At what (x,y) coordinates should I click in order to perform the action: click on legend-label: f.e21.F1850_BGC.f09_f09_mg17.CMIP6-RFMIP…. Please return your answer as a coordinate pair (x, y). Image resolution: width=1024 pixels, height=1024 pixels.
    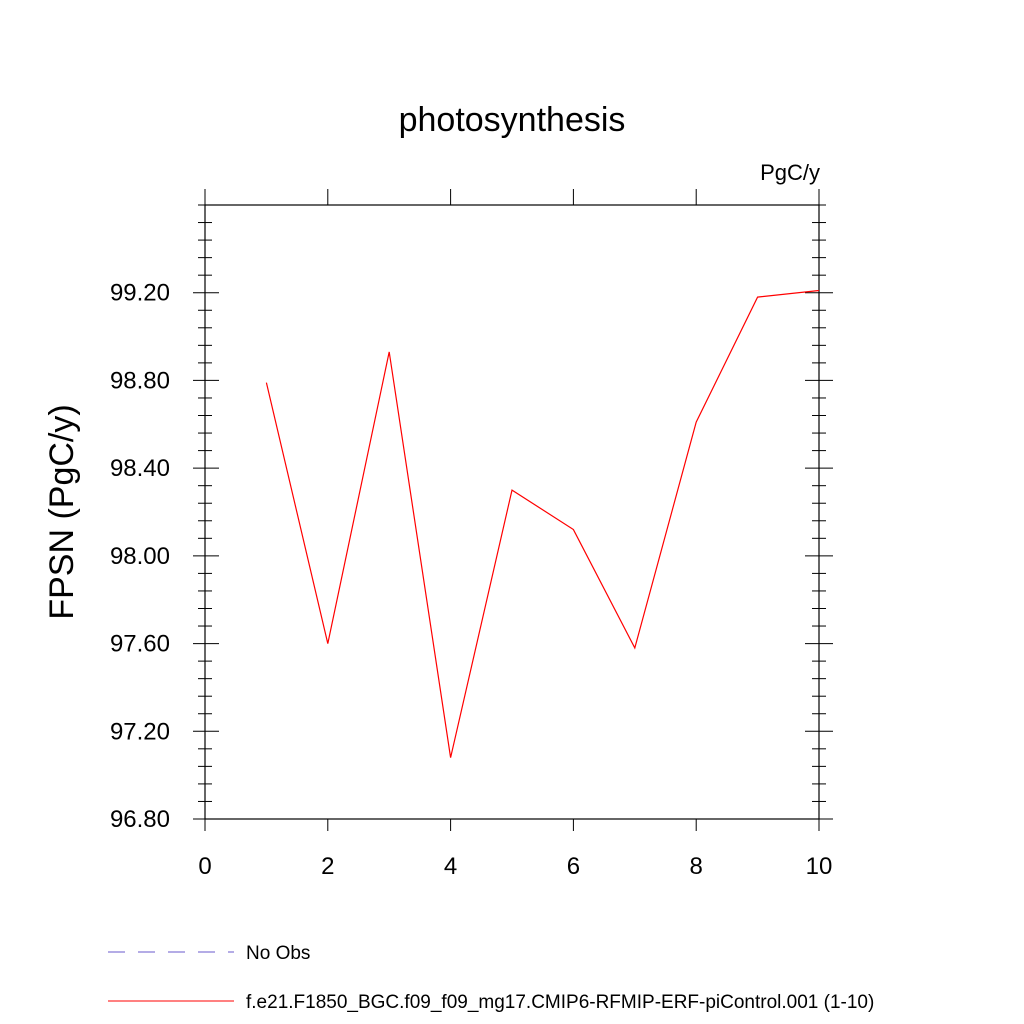
    Looking at the image, I should click on (560, 1002).